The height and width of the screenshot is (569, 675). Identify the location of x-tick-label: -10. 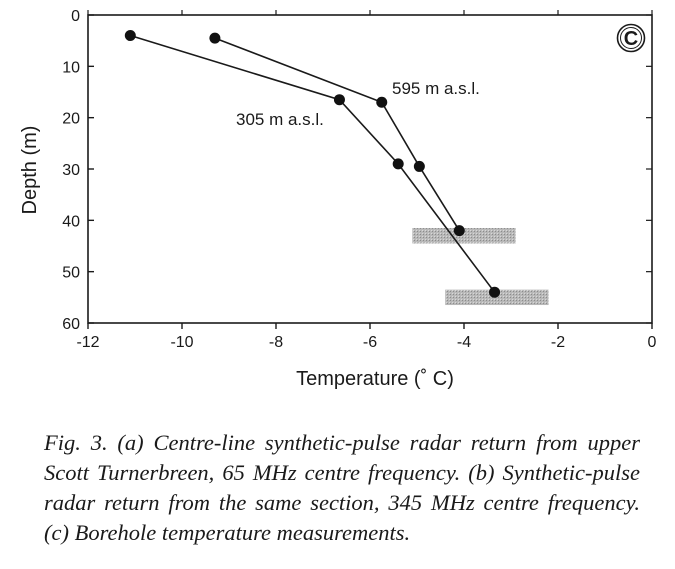
(181, 342).